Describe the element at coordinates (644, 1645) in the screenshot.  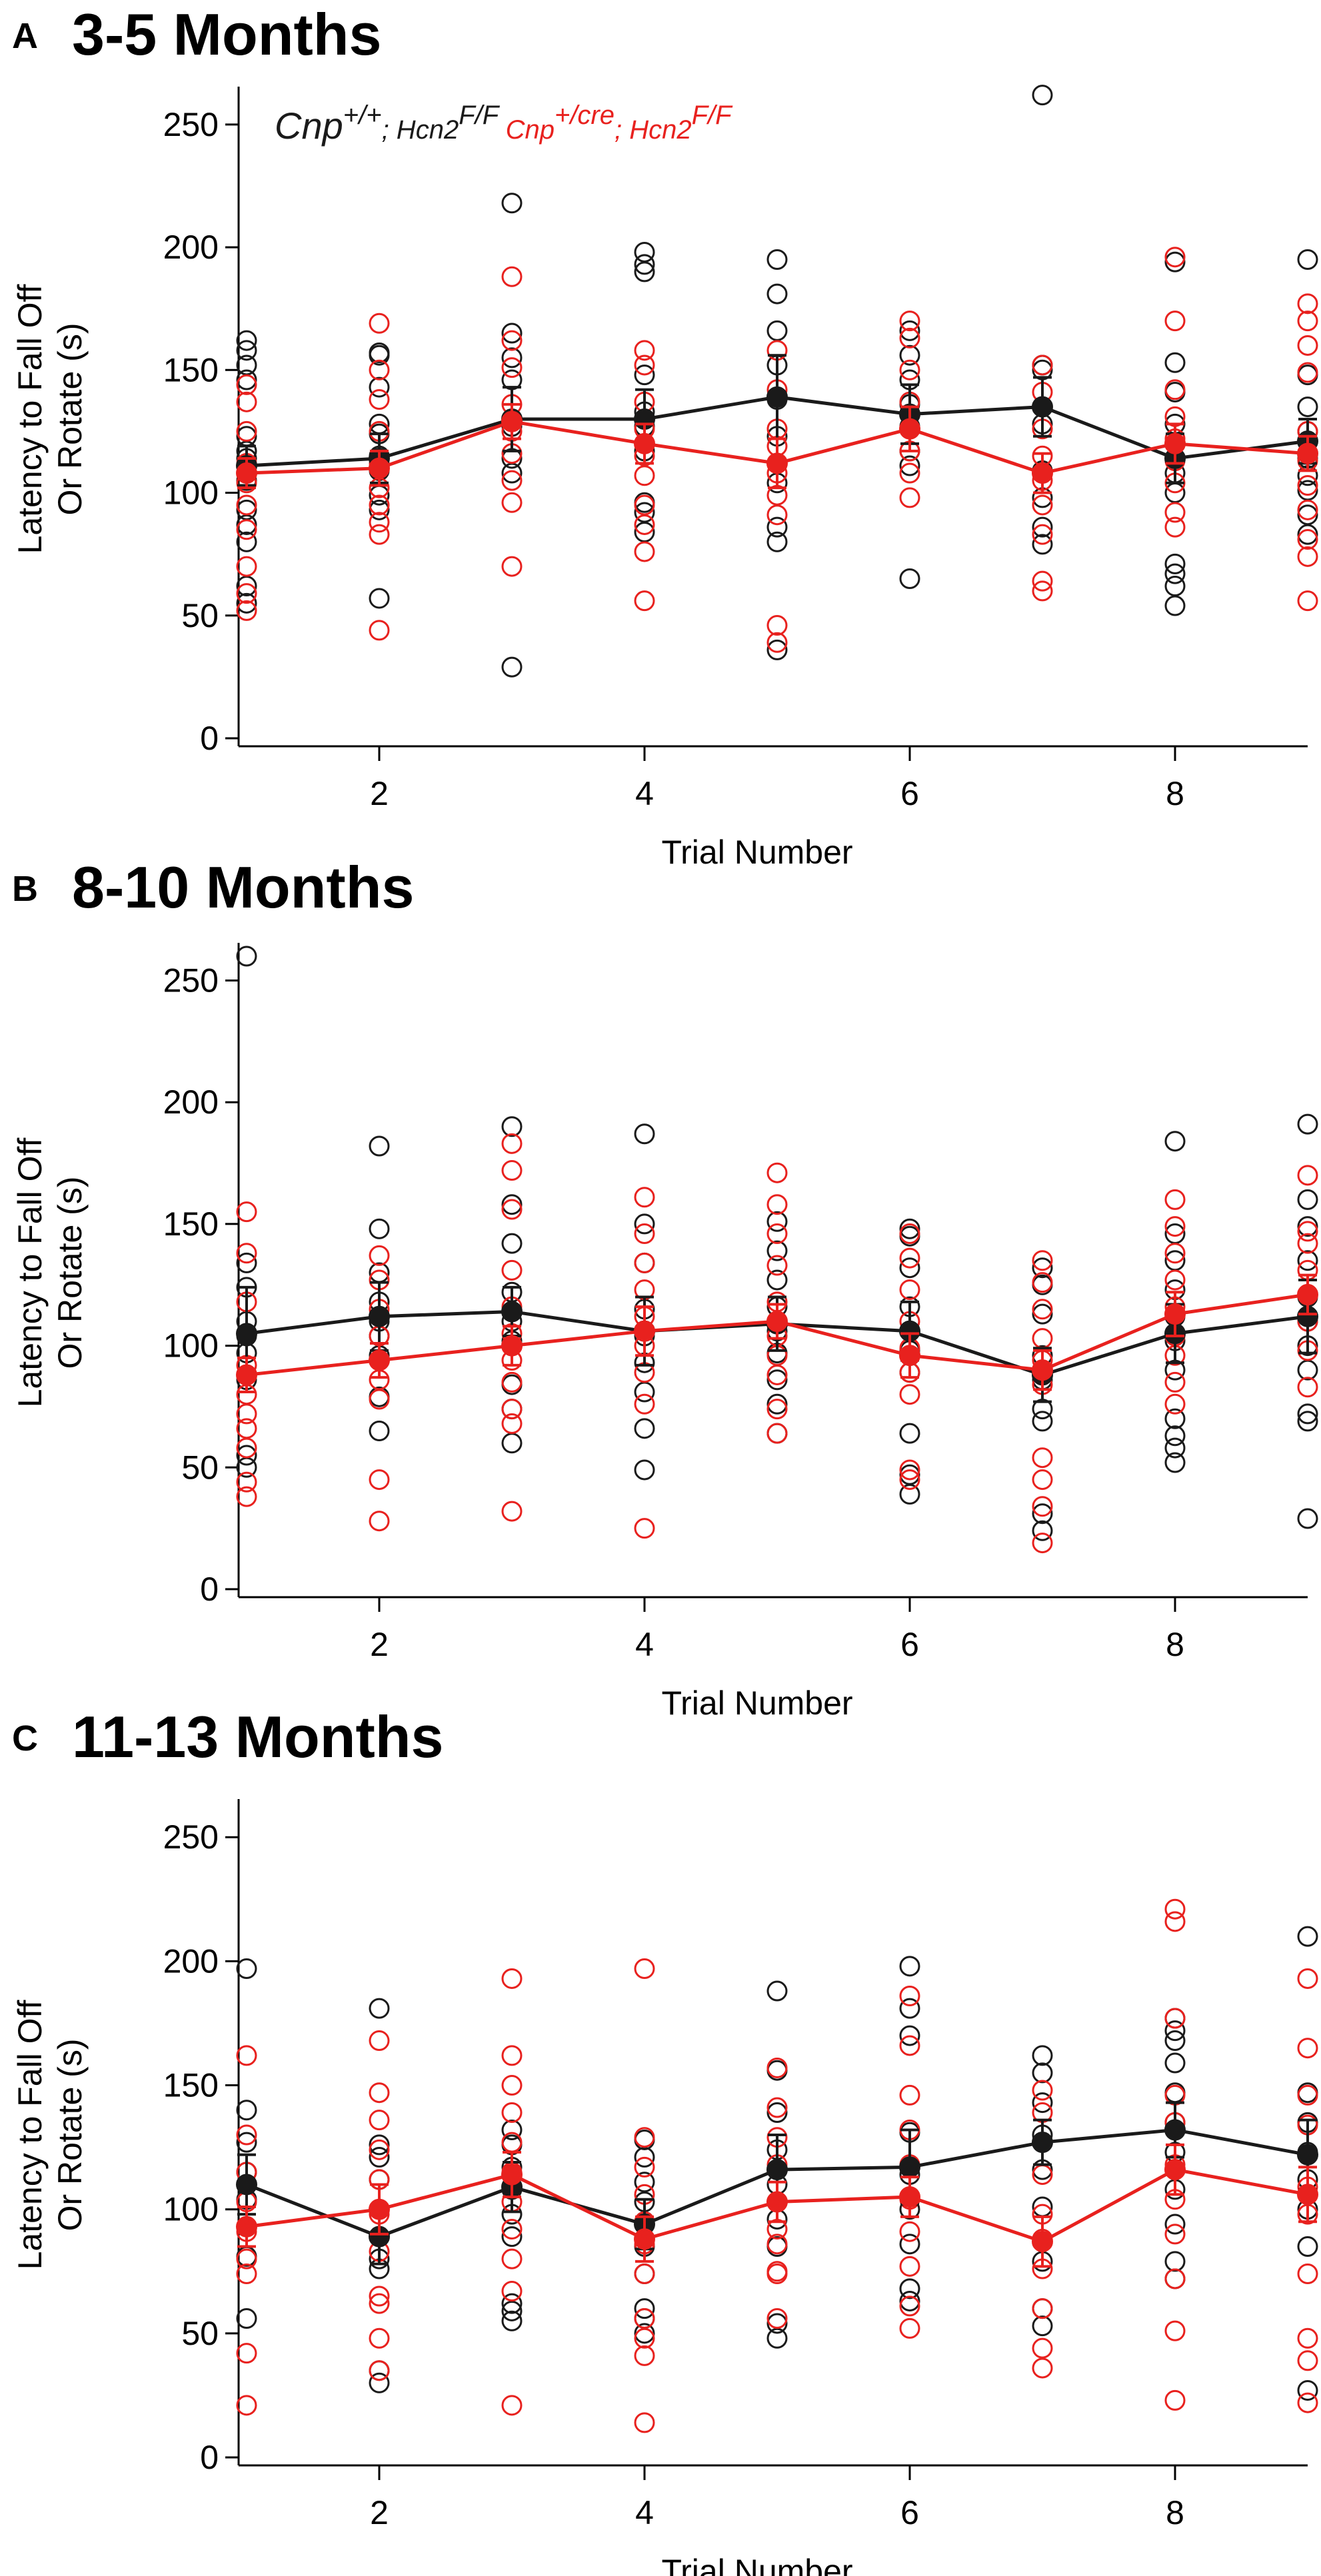
I see `x-tick-label: 4` at that location.